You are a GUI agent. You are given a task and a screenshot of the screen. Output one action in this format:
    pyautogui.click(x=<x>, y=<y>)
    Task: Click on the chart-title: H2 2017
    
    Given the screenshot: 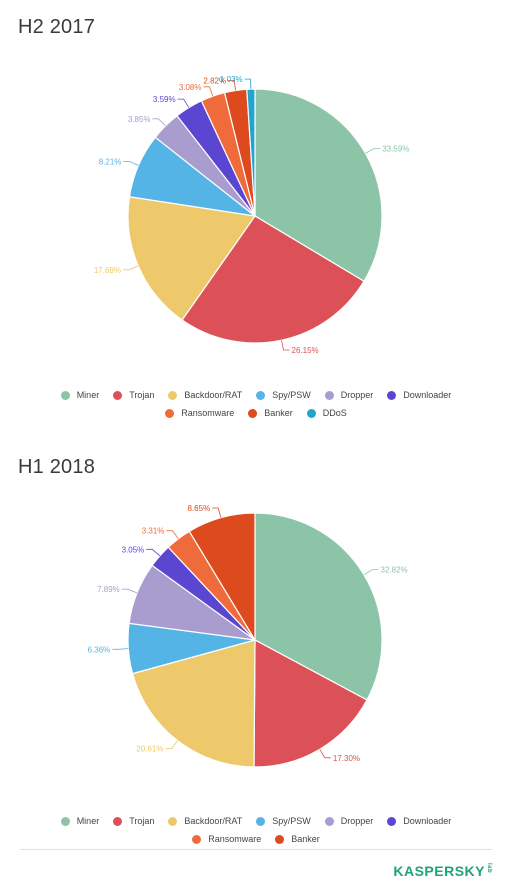 What is the action you would take?
    pyautogui.click(x=57, y=27)
    